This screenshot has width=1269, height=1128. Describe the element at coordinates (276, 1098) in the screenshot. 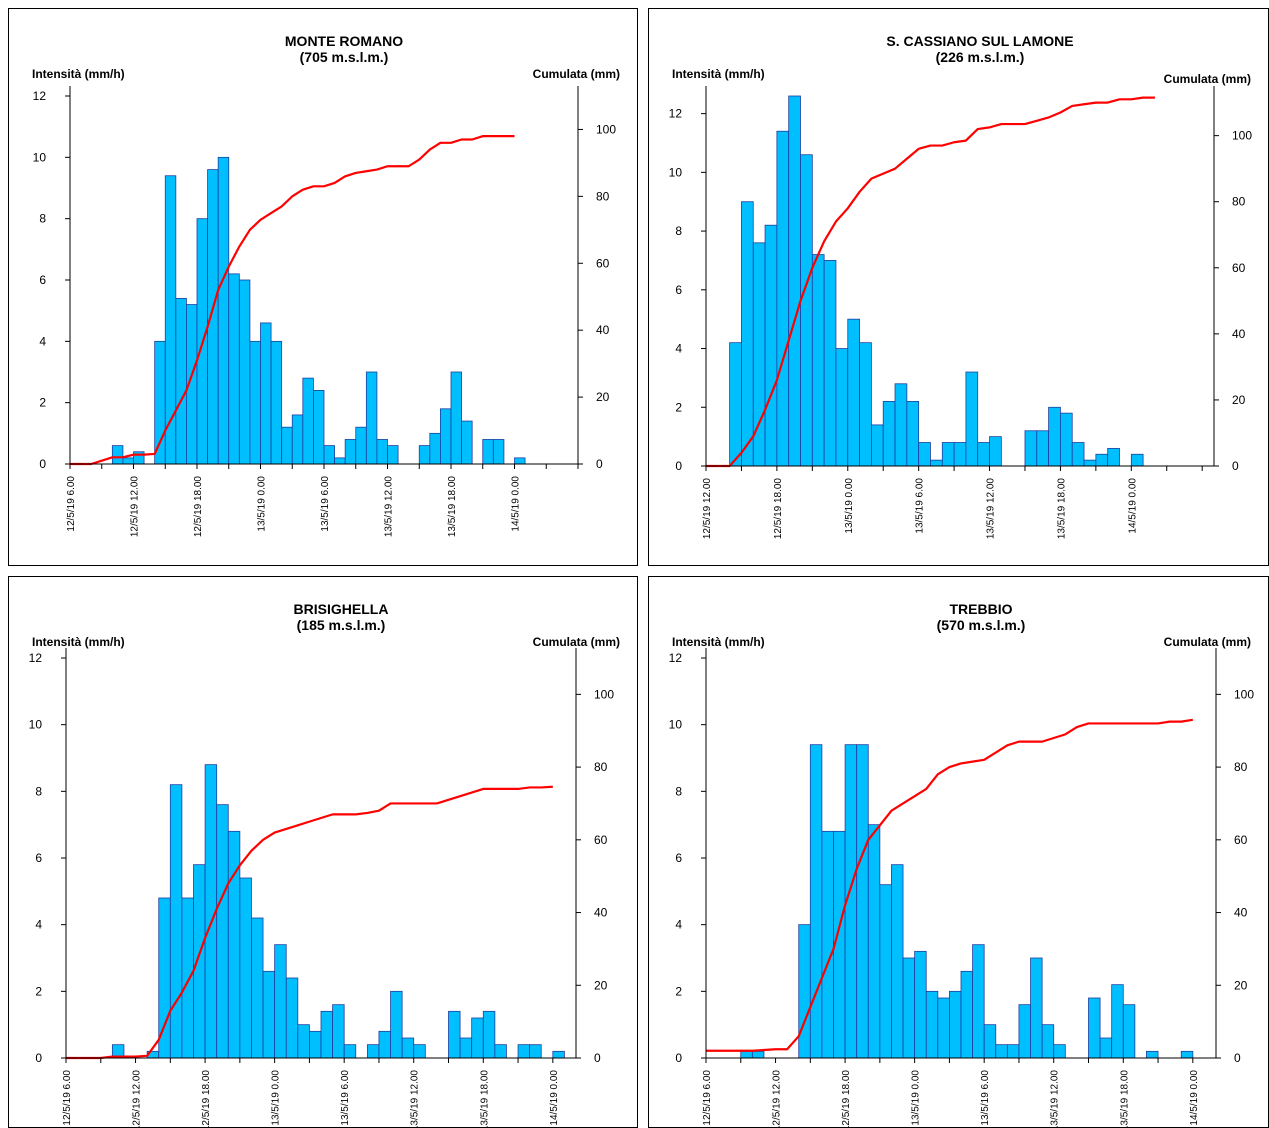

I see `x-tick-label: 13/5/19 0.00` at that location.